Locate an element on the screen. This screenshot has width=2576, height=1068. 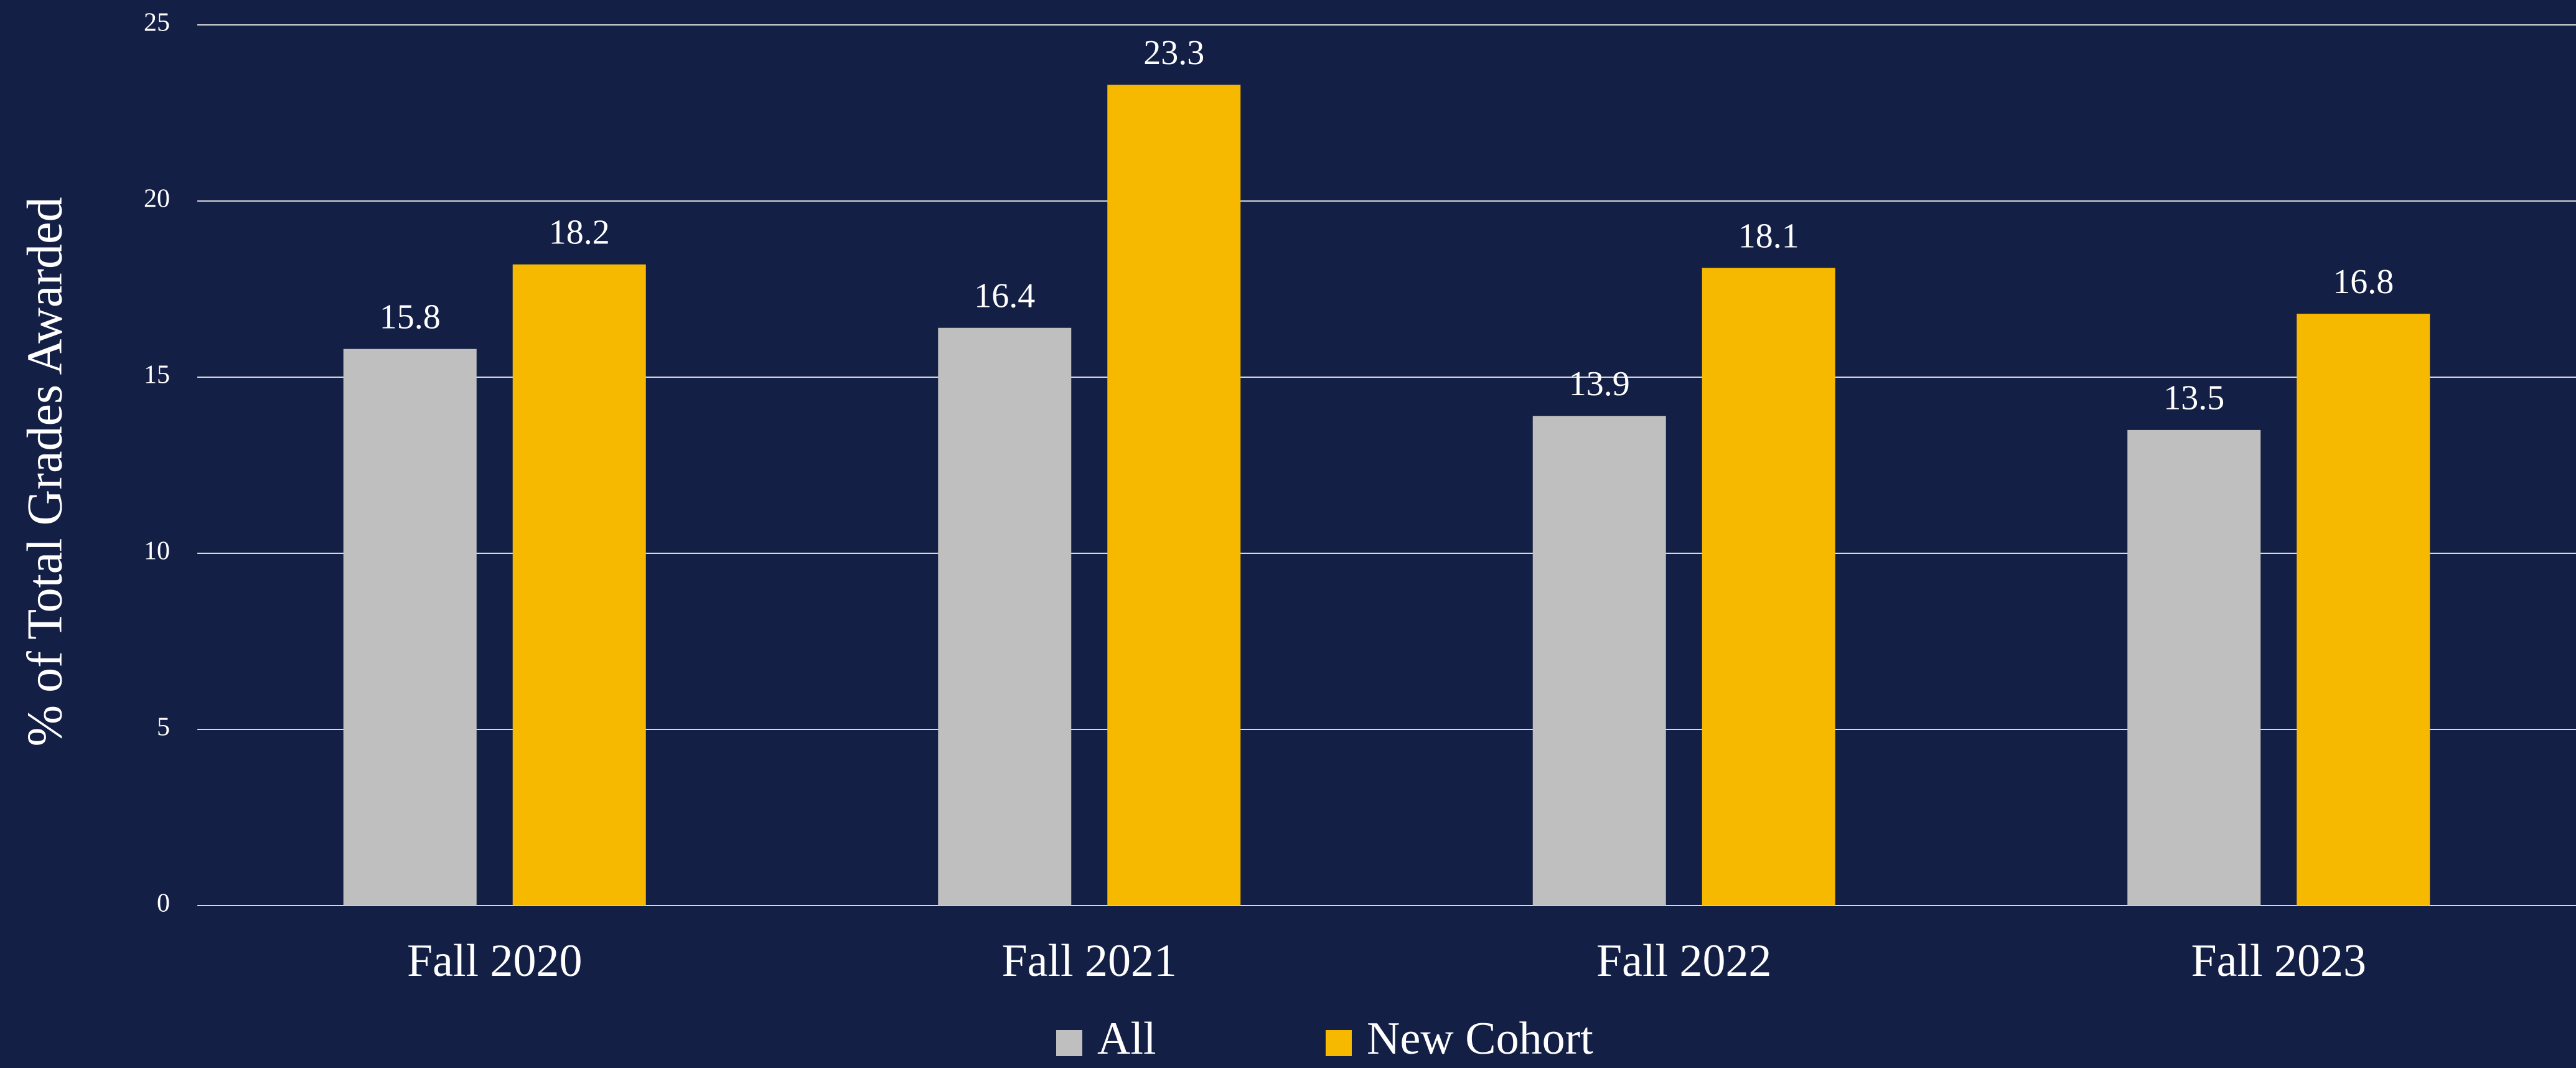
legend-label: All is located at coordinates (1126, 1038).